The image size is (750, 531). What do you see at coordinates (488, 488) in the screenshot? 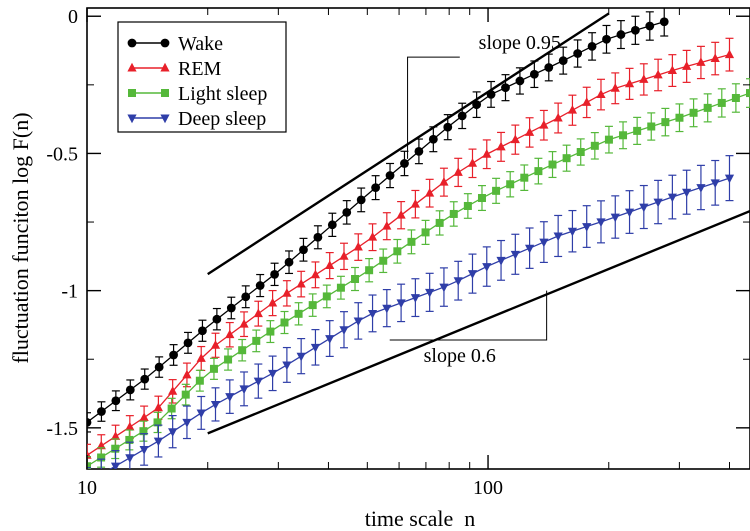
I see `x-tick-label: 100` at bounding box center [488, 488].